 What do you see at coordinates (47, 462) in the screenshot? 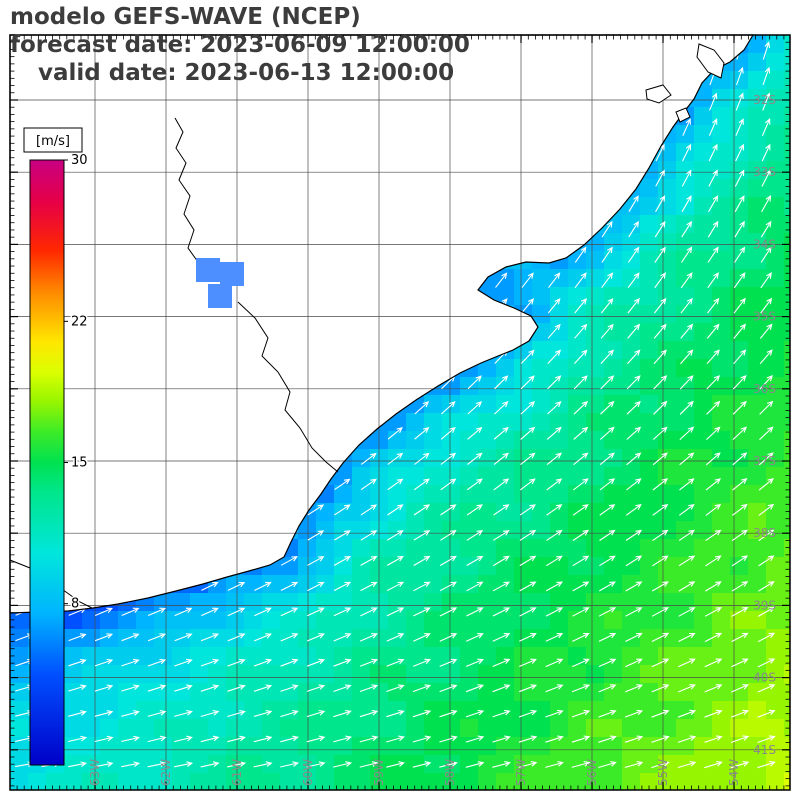
I see `colorbar-gradient` at bounding box center [47, 462].